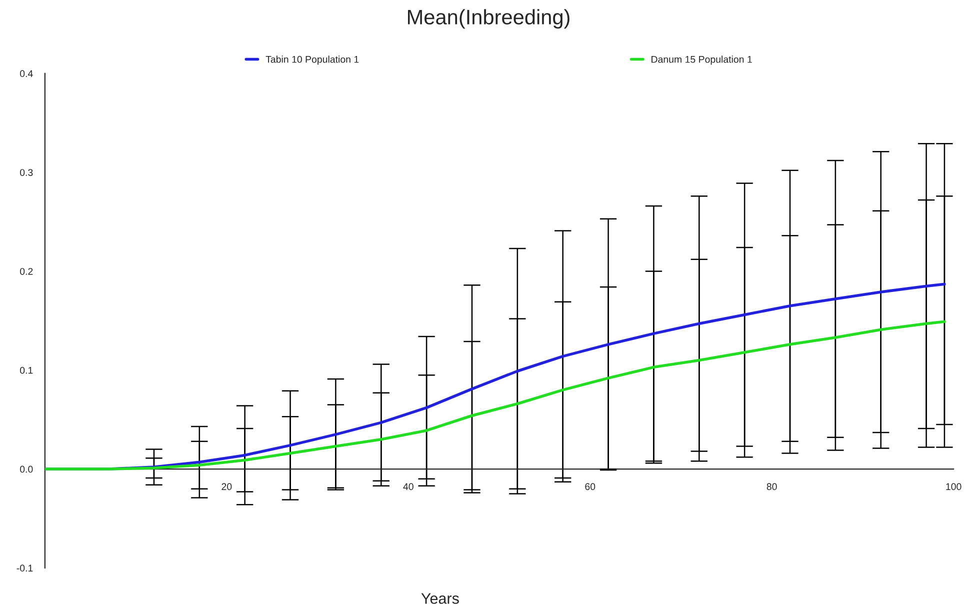 The image size is (977, 612). Describe the element at coordinates (26, 271) in the screenshot. I see `y-tick-label: 0.2` at that location.